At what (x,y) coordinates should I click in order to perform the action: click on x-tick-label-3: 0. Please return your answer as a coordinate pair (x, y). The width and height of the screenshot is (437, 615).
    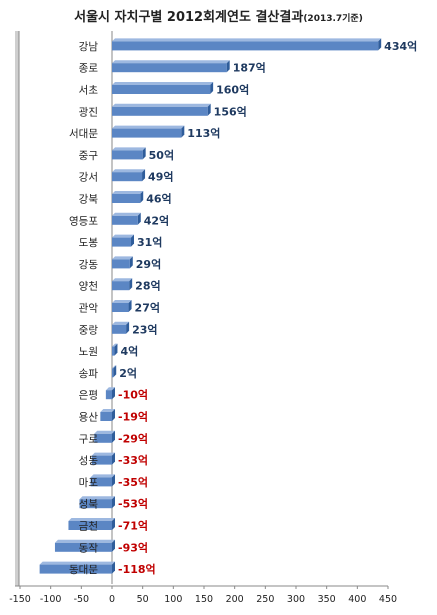
    Looking at the image, I should click on (112, 599).